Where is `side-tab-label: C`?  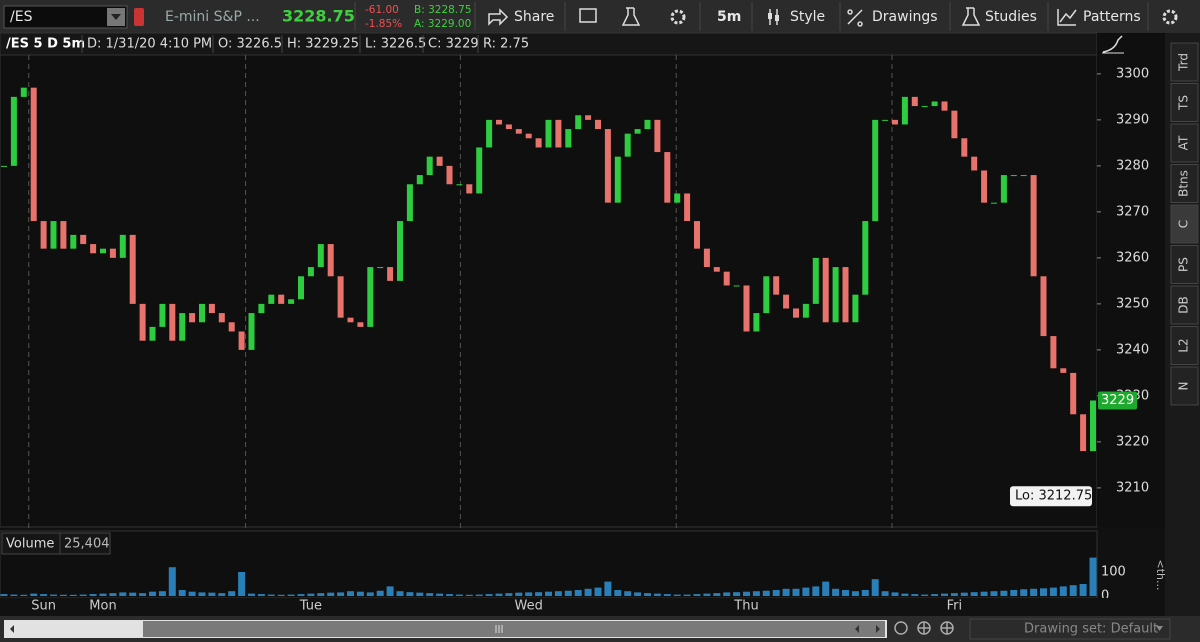
side-tab-label: C is located at coordinates (1184, 224).